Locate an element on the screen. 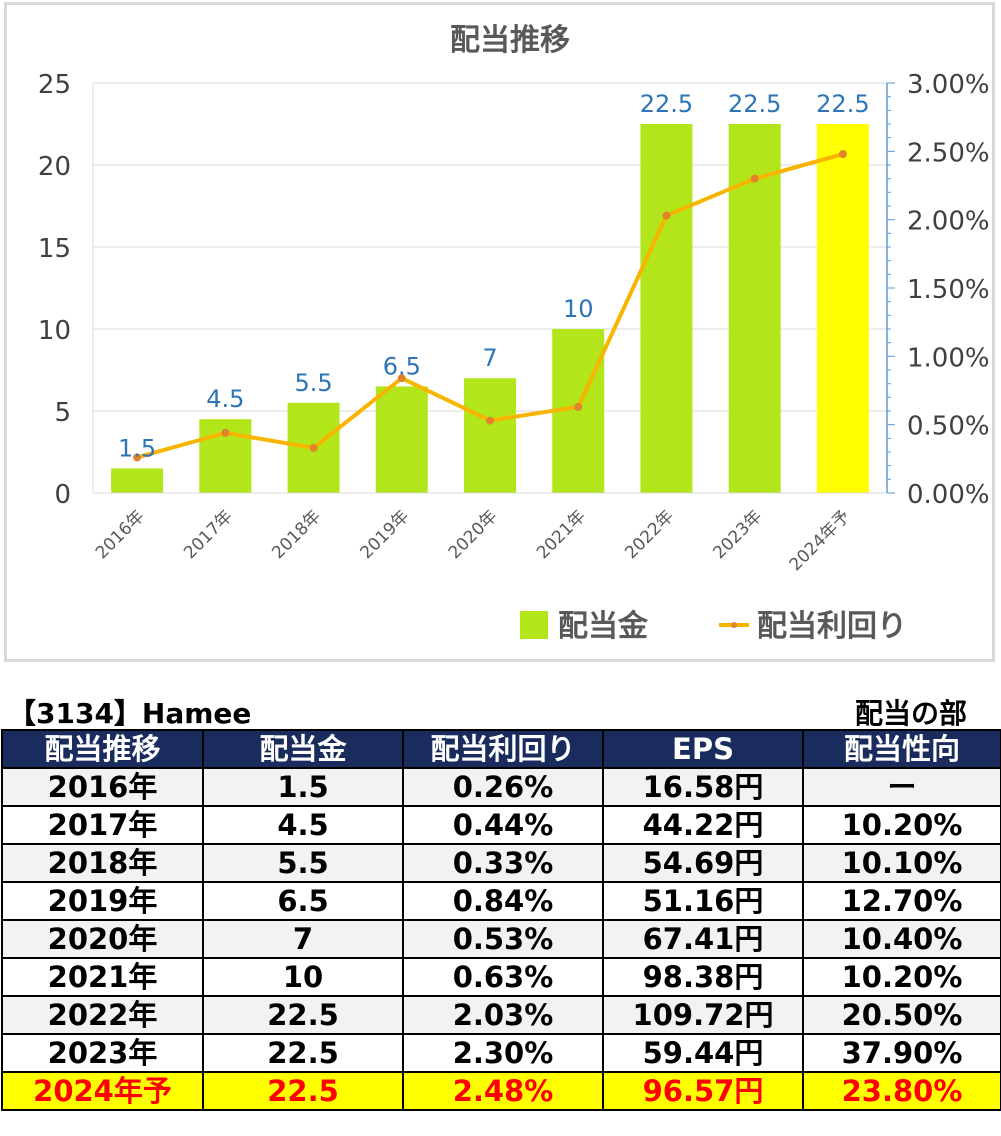  cell-eps: 16.58円 is located at coordinates (703, 787).